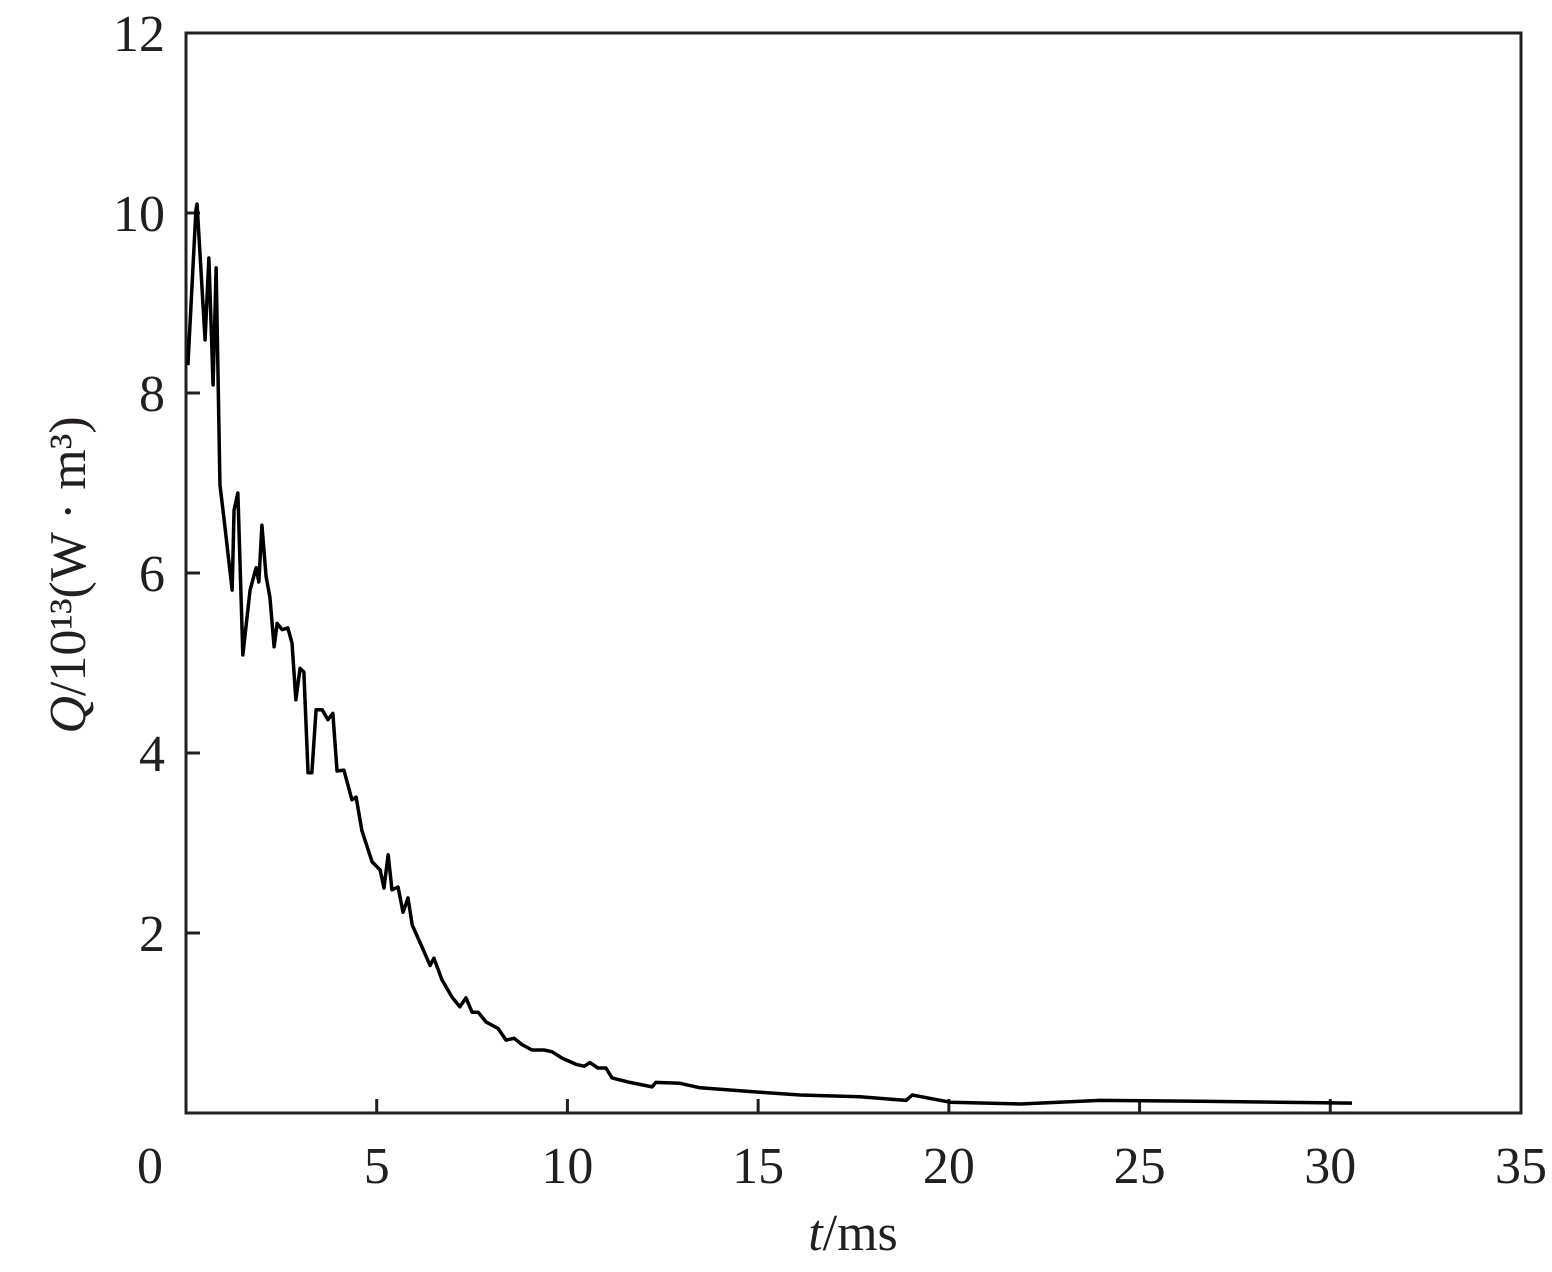  What do you see at coordinates (1521, 1166) in the screenshot?
I see `x-tick-label: 35` at bounding box center [1521, 1166].